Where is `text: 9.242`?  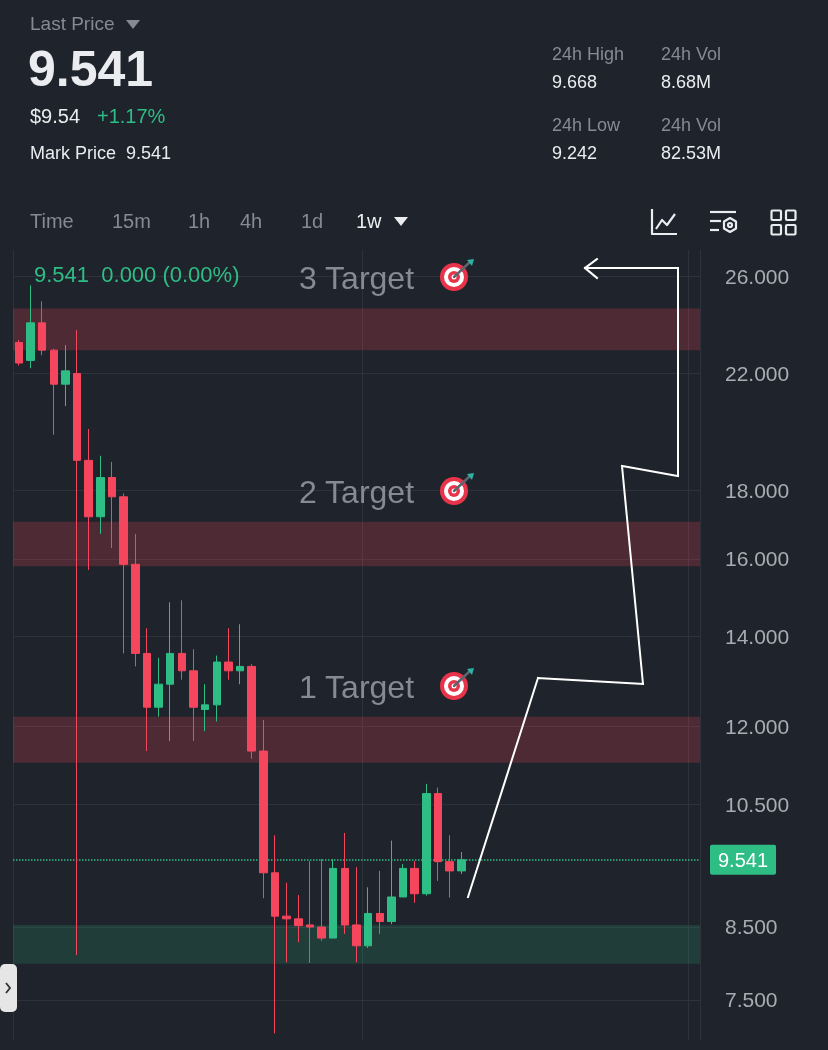
text: 9.242 is located at coordinates (575, 153).